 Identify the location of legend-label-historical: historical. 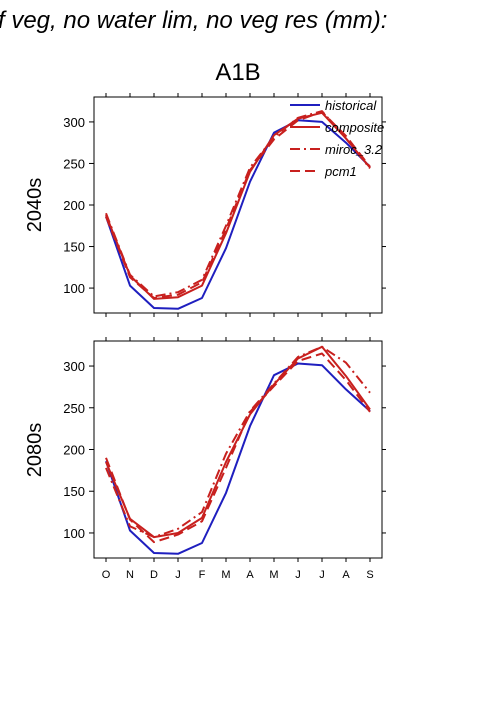
(351, 105).